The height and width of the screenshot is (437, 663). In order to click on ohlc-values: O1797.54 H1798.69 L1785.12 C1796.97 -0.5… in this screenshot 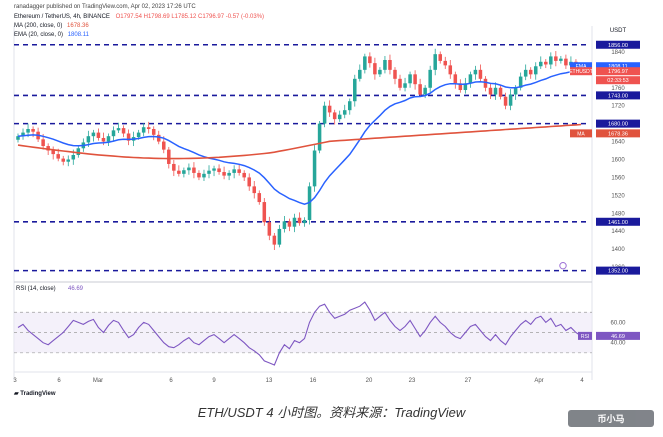, I will do `click(190, 17)`.